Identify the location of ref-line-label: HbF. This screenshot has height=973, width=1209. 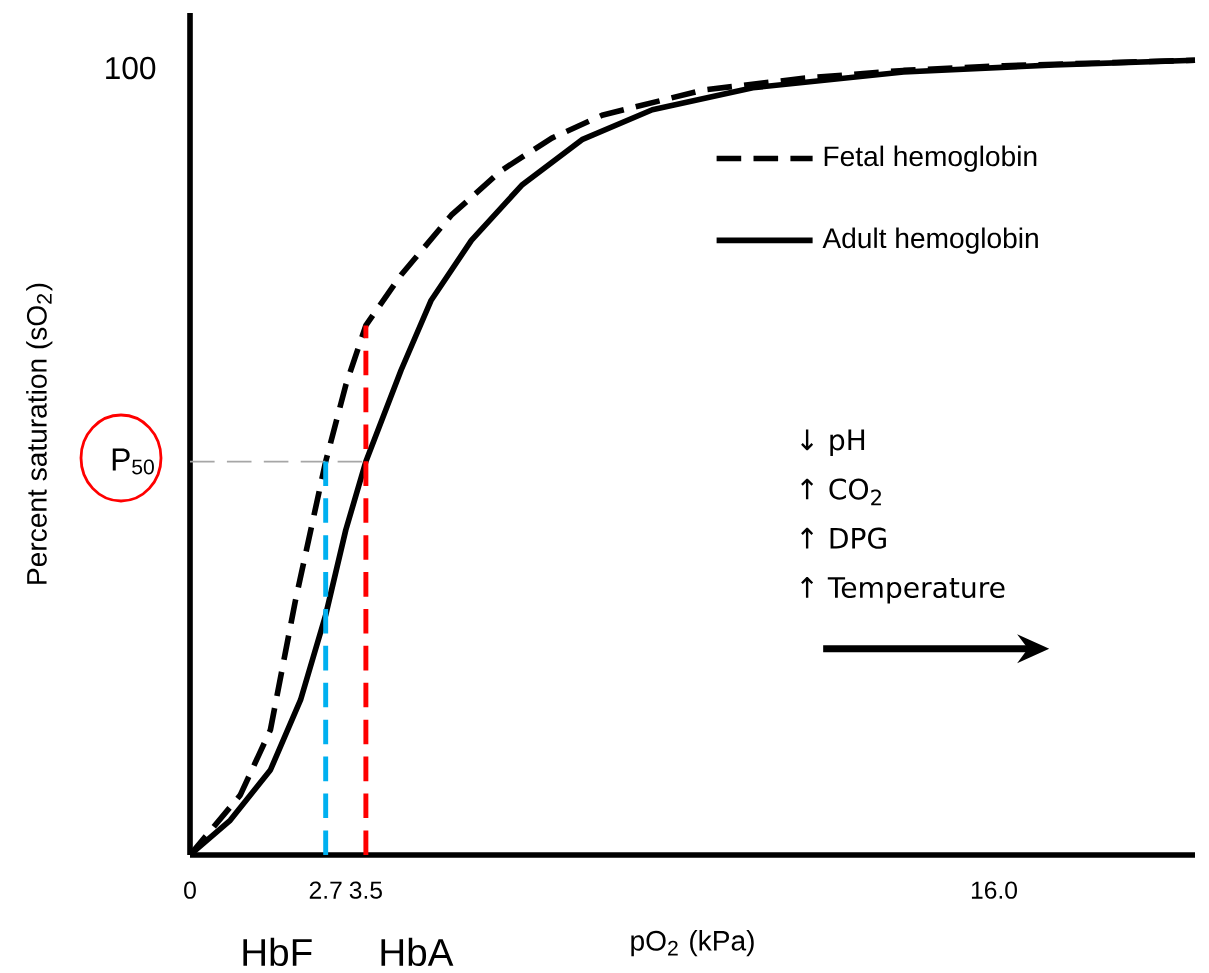
(277, 952).